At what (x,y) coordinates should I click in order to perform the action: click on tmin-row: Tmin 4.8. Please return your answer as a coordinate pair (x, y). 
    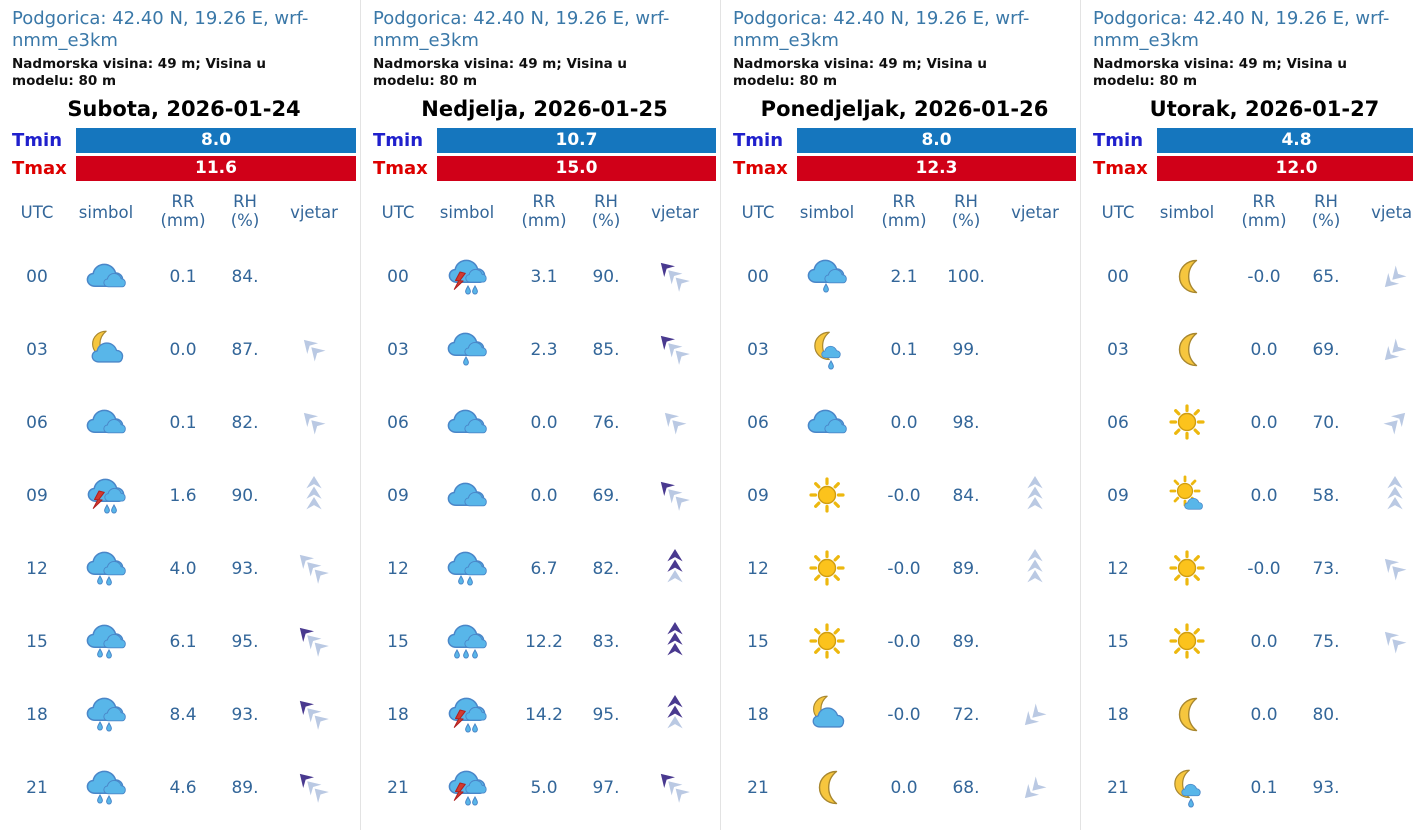
    Looking at the image, I should click on (1253, 141).